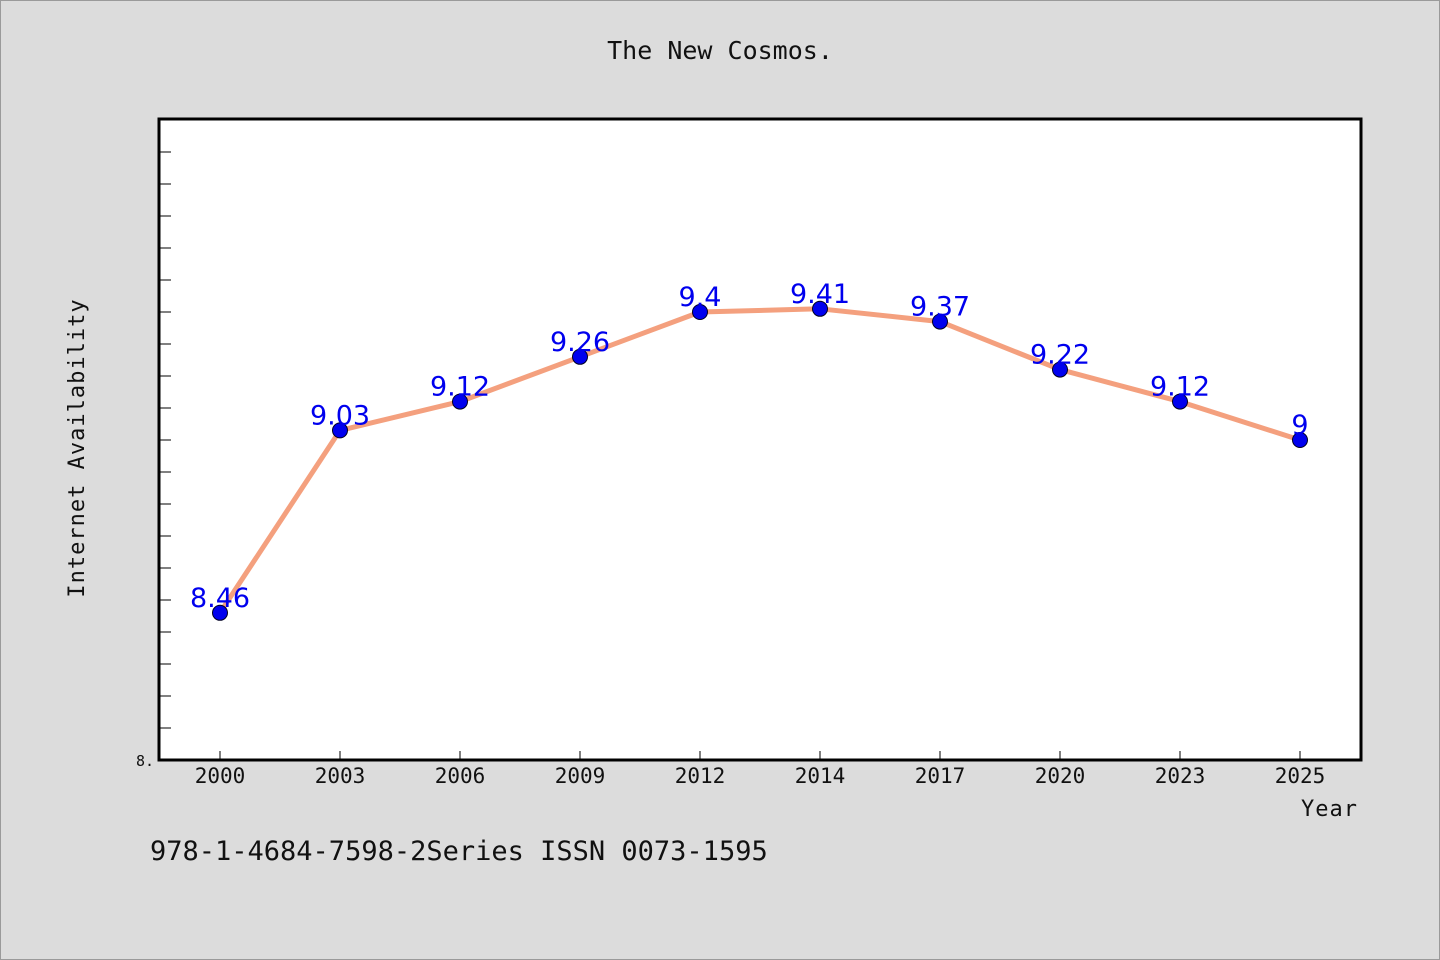 The image size is (1440, 960). Describe the element at coordinates (820, 776) in the screenshot. I see `x-tick-label: 2014` at that location.